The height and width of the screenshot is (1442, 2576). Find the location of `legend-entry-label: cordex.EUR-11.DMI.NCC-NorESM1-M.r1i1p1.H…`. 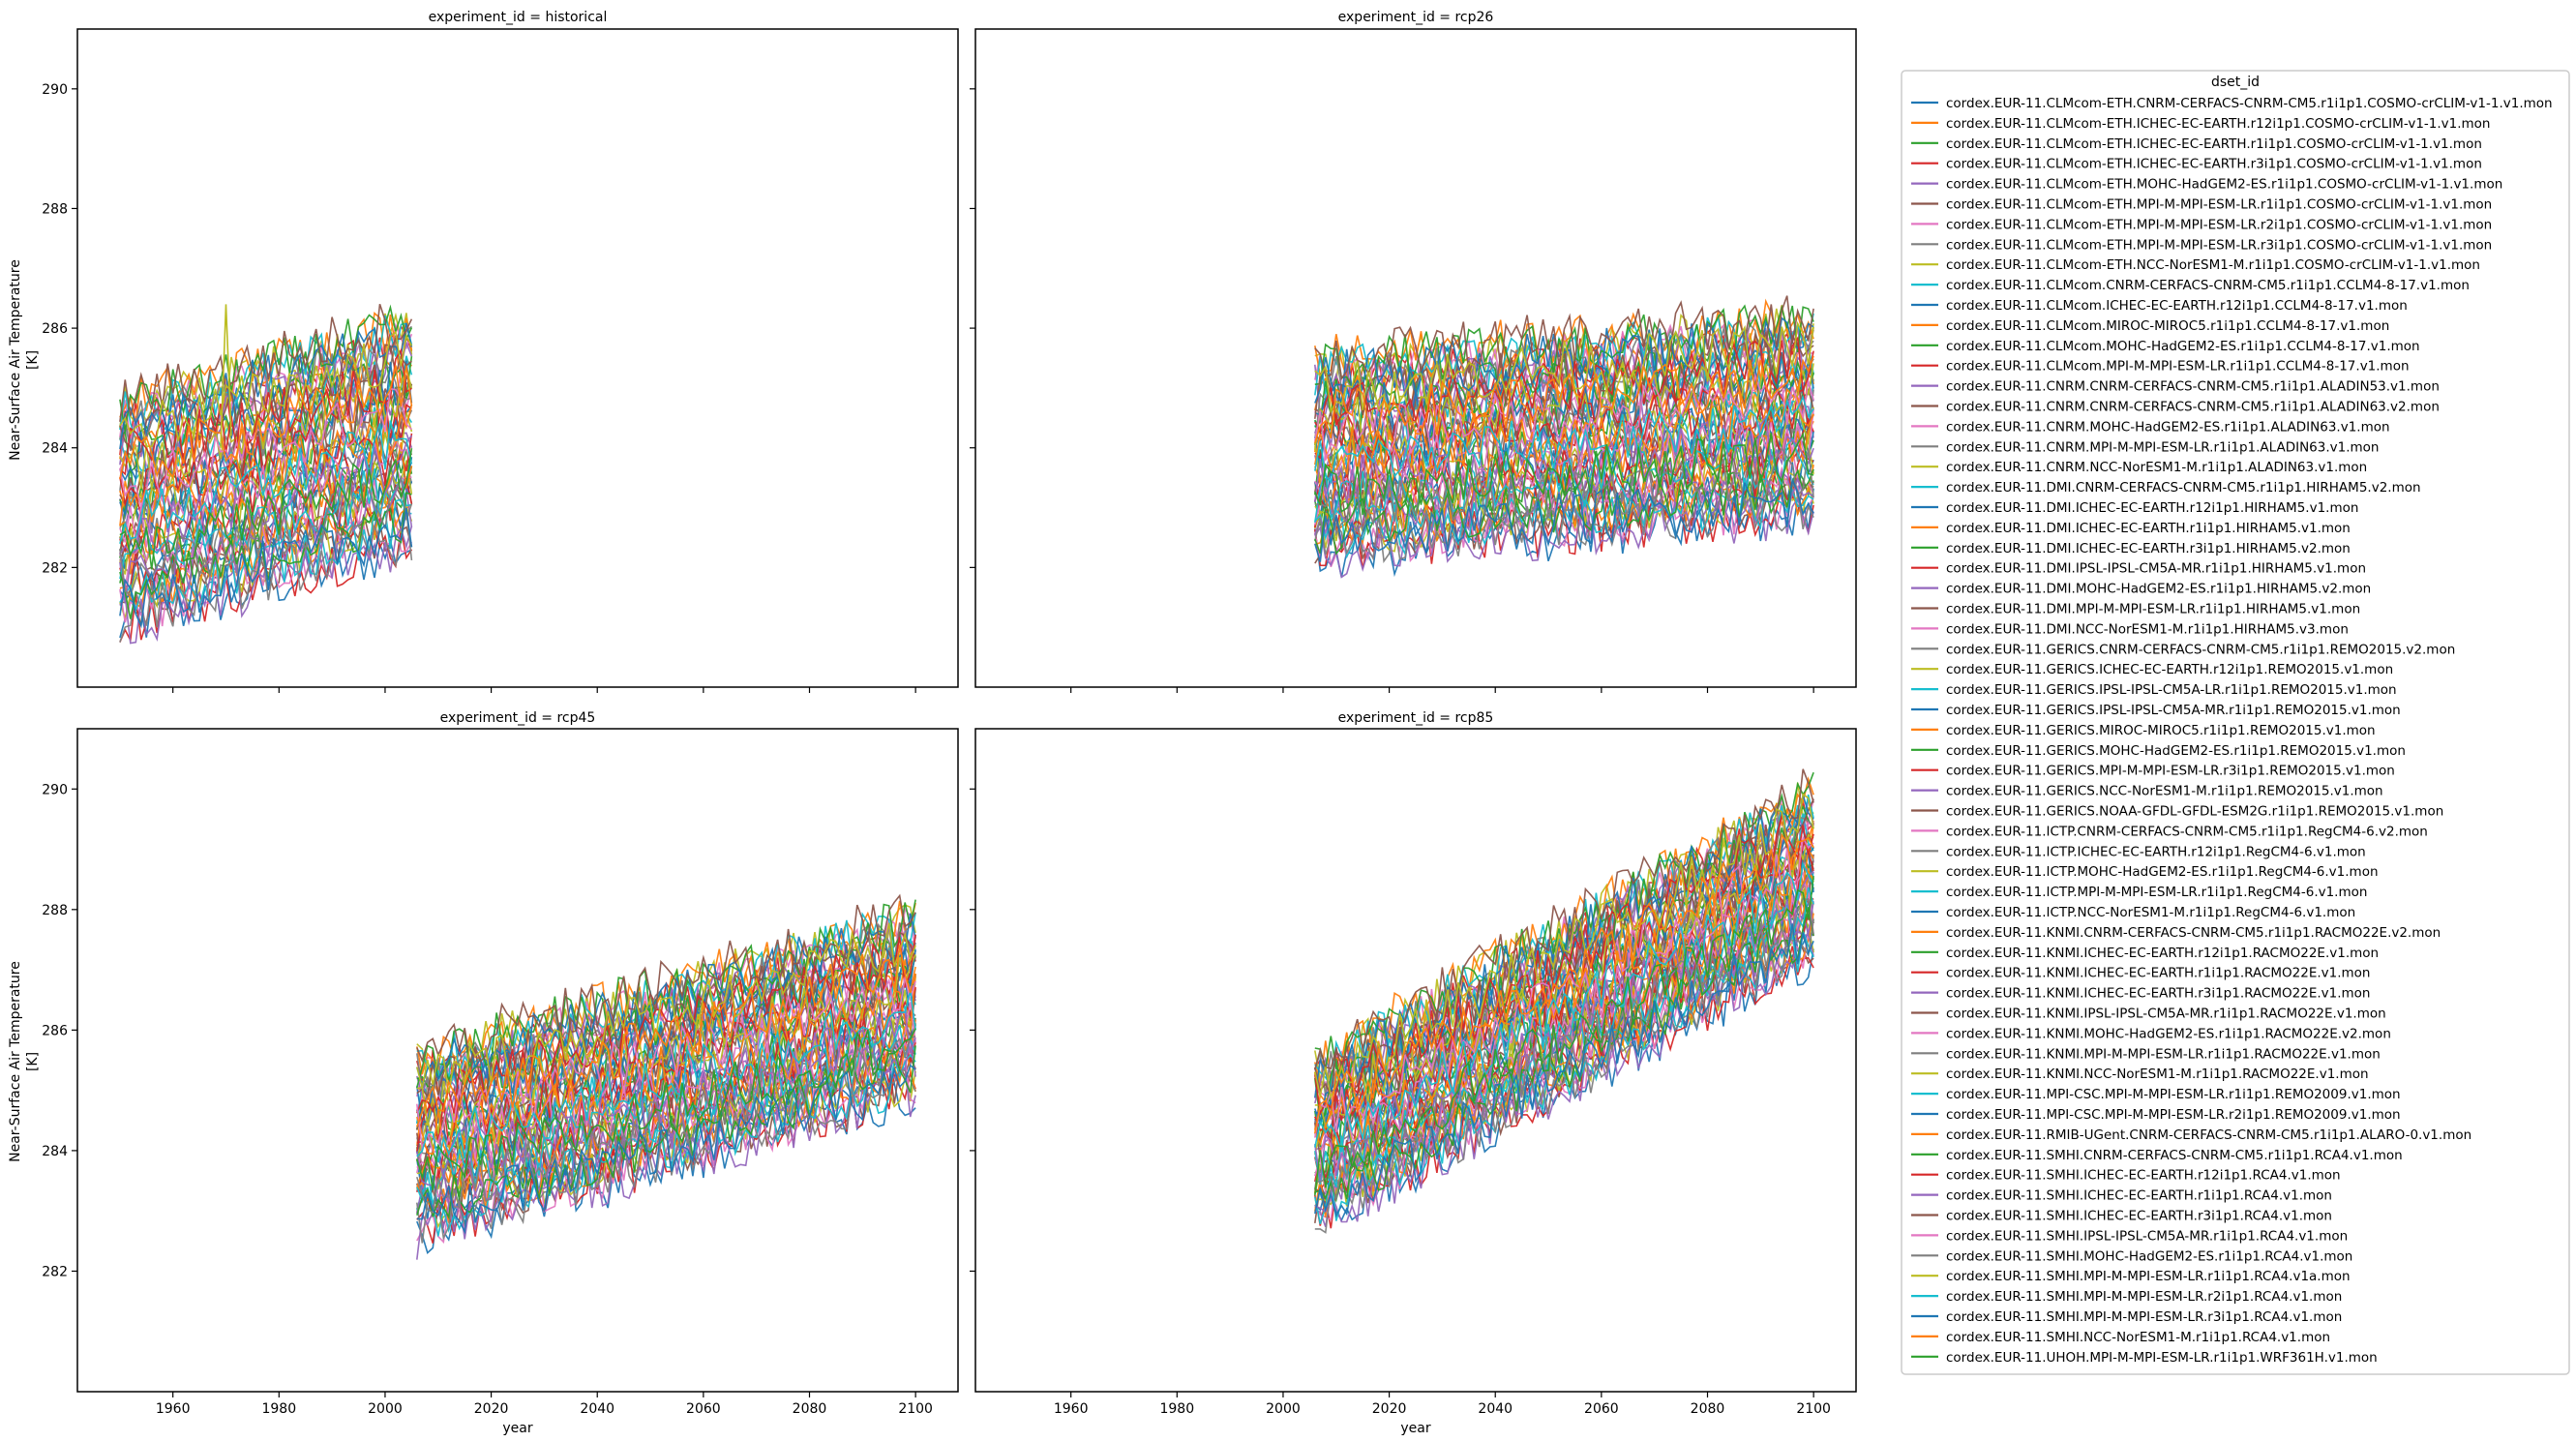

legend-entry-label: cordex.EUR-11.DMI.NCC-NorESM1-M.r1i1p1.H… is located at coordinates (2147, 629).